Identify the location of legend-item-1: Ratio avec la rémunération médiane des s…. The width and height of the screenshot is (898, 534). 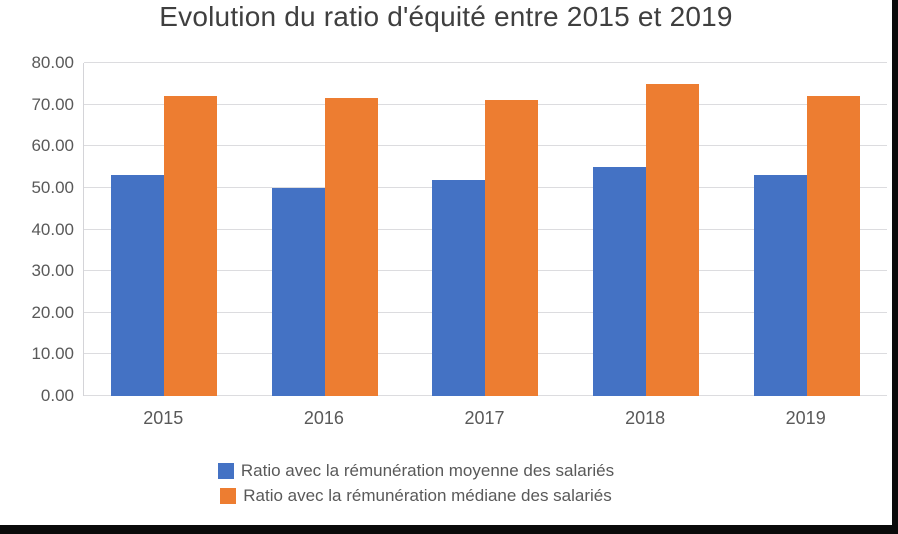
(416, 496).